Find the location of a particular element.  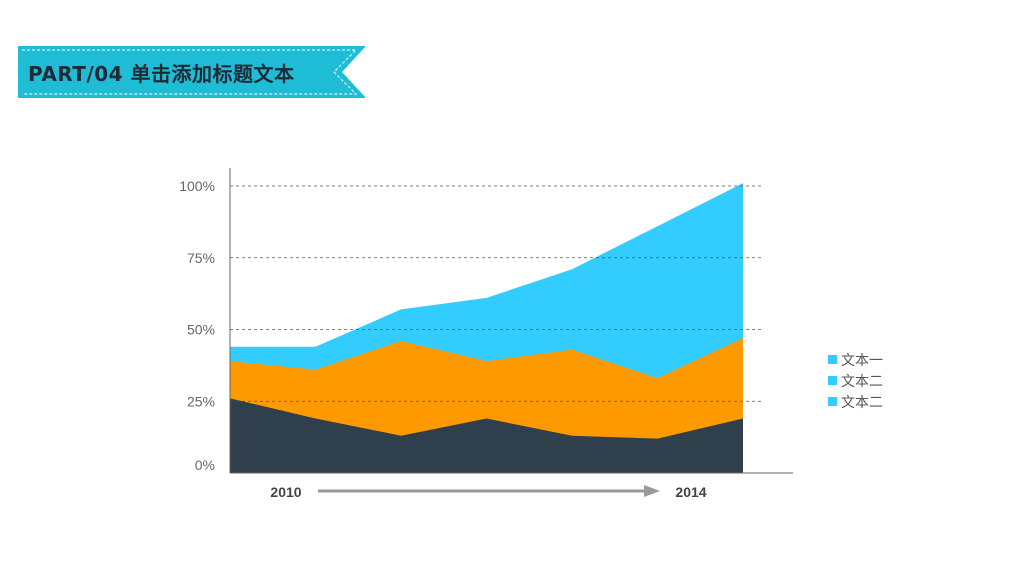

y-tick-label: 25% is located at coordinates (201, 401).